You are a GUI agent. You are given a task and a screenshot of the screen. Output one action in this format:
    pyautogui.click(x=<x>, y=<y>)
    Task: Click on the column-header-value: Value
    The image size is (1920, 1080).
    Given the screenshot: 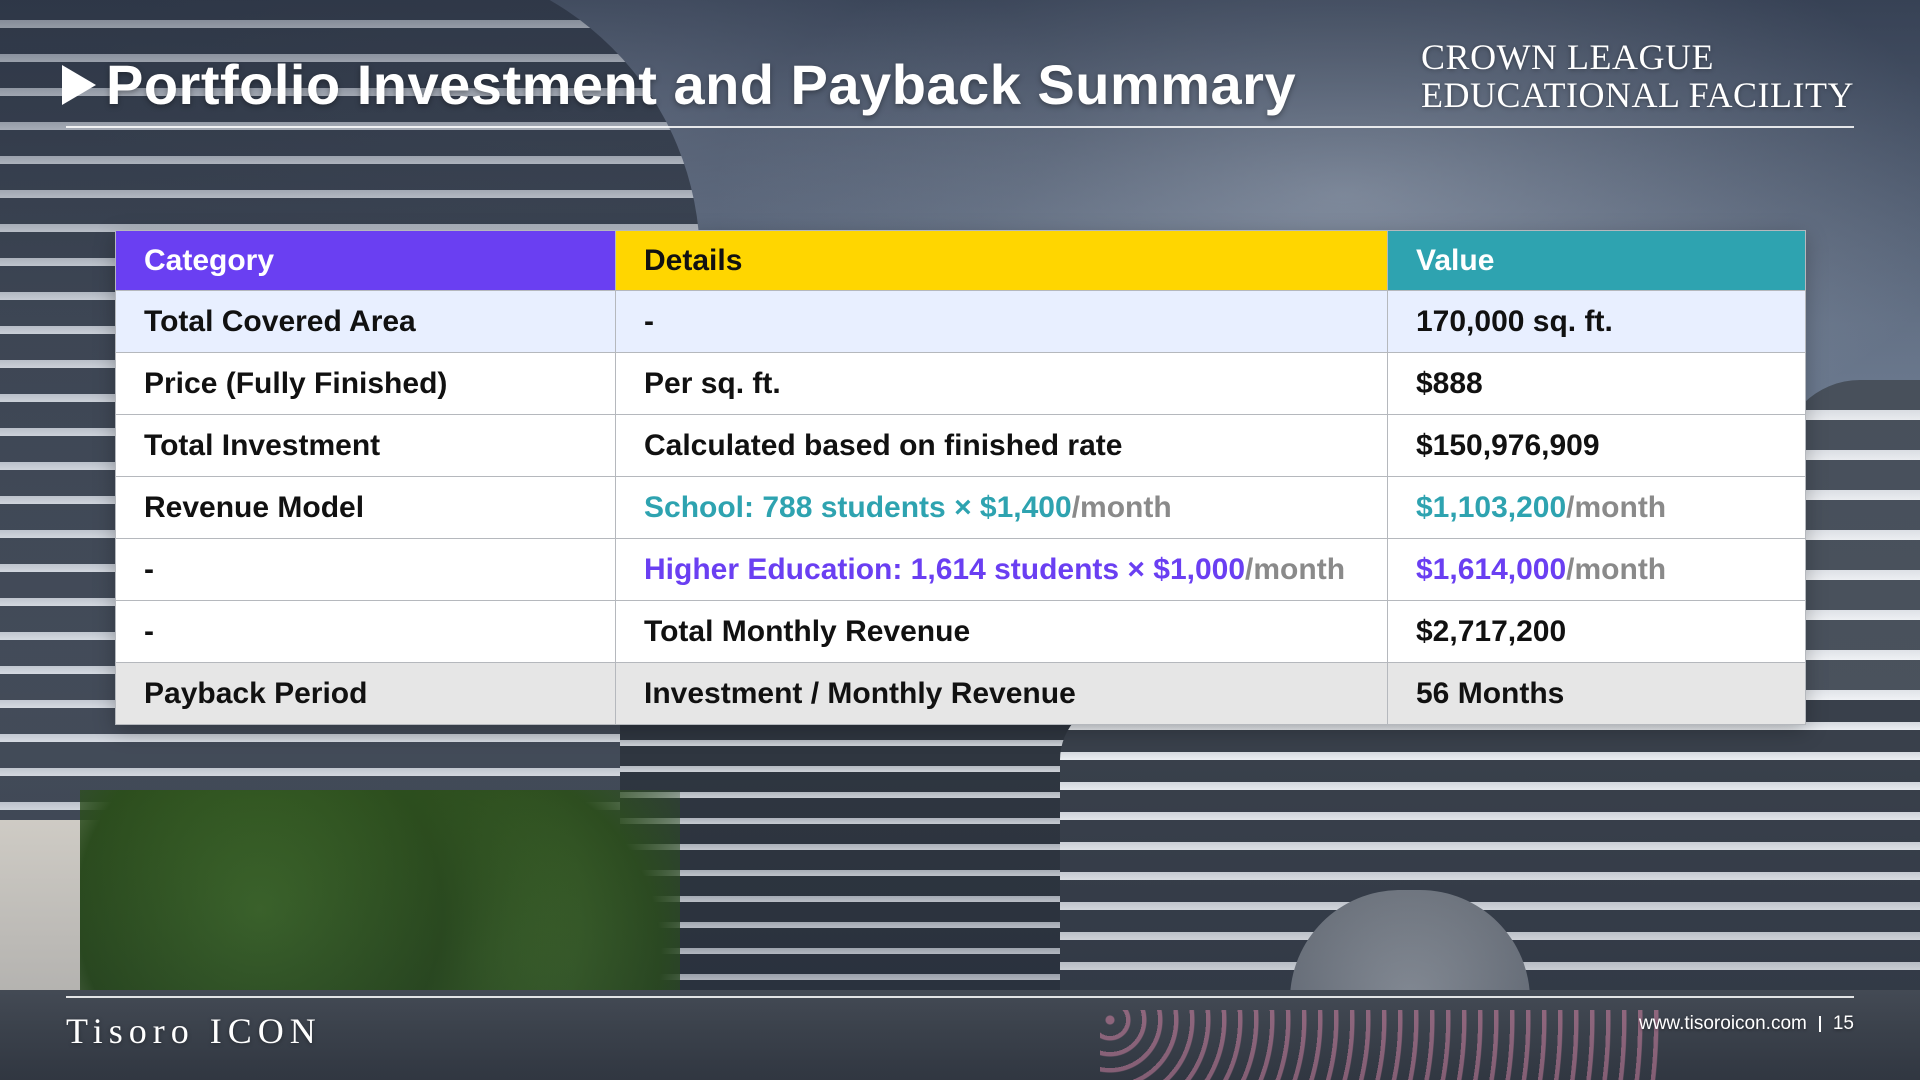 What is the action you would take?
    pyautogui.click(x=1596, y=260)
    